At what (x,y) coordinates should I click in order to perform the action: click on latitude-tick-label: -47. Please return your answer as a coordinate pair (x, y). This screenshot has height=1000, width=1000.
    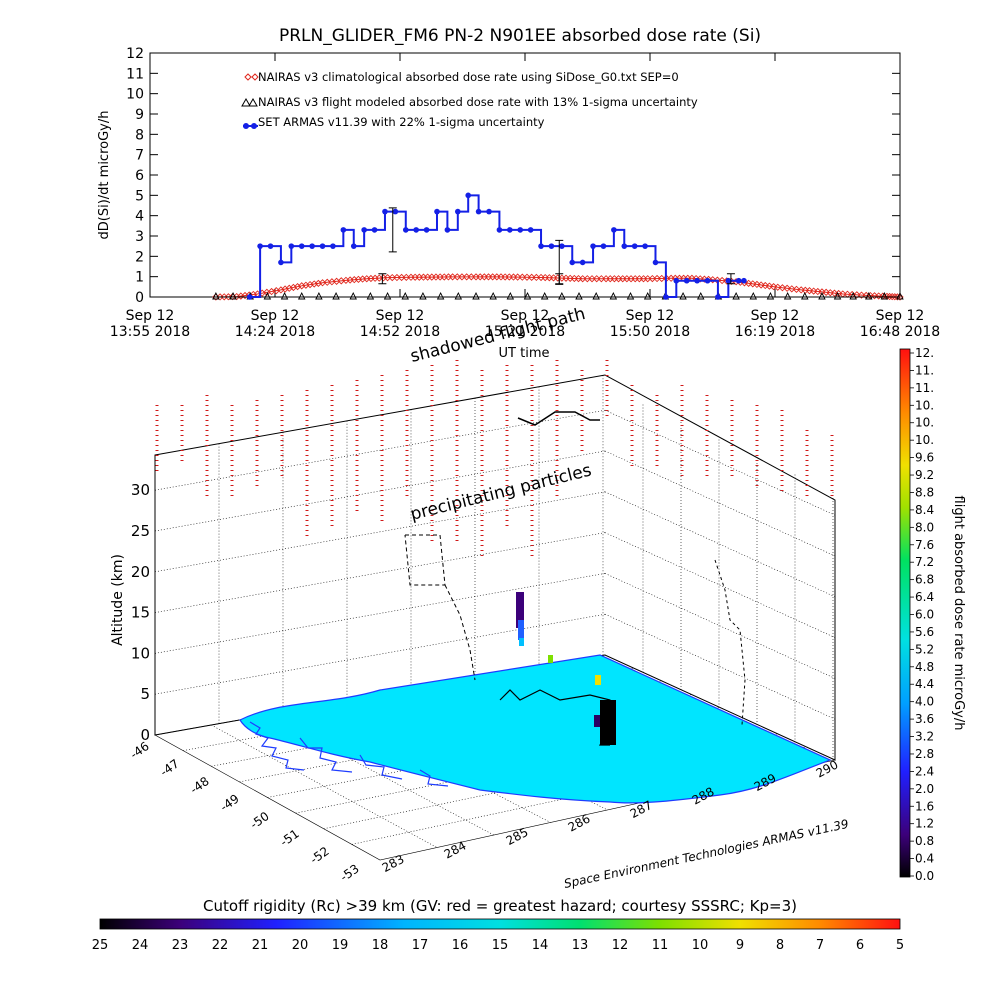
    Looking at the image, I should click on (170, 767).